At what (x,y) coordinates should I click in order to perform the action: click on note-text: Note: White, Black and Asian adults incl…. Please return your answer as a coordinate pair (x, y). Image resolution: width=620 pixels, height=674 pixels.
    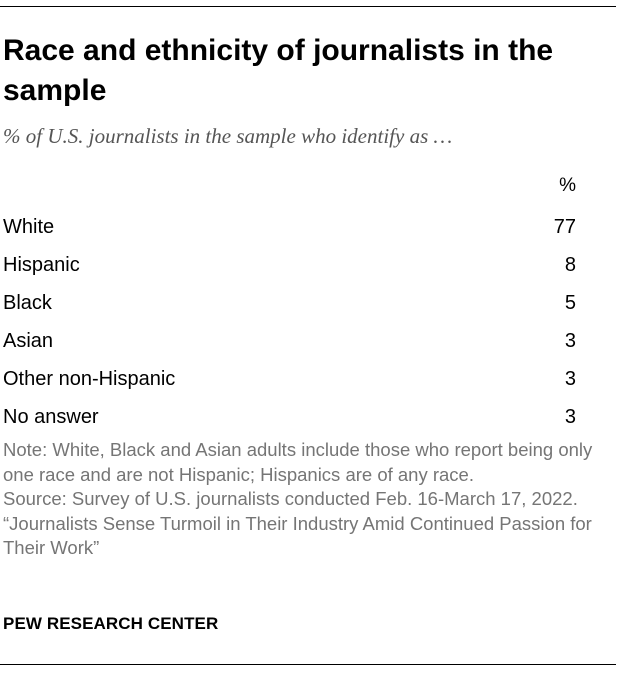
    Looking at the image, I should click on (298, 462).